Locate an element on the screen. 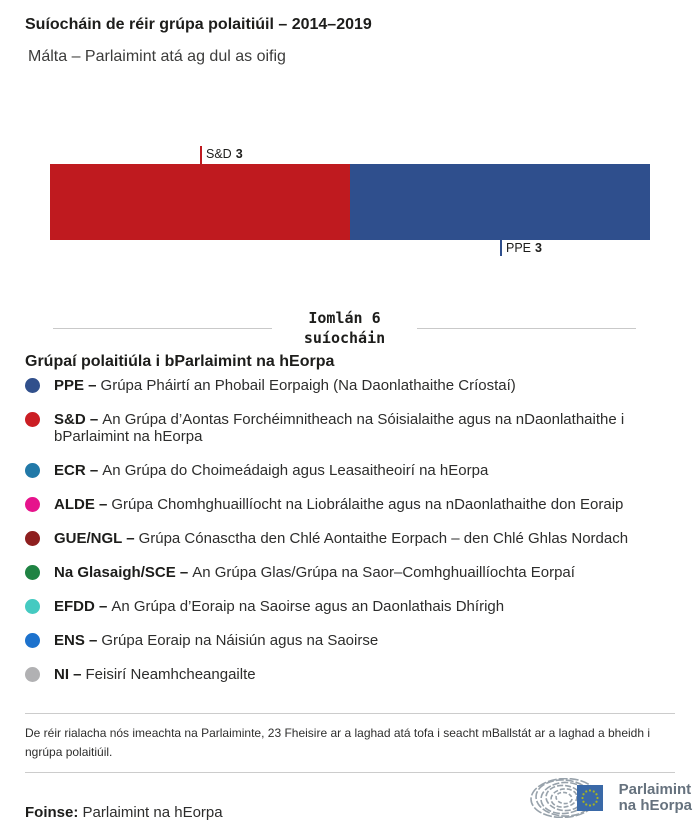  page-subtitle: Málta – Parlaimint atá ag dul as oifig is located at coordinates (157, 56).